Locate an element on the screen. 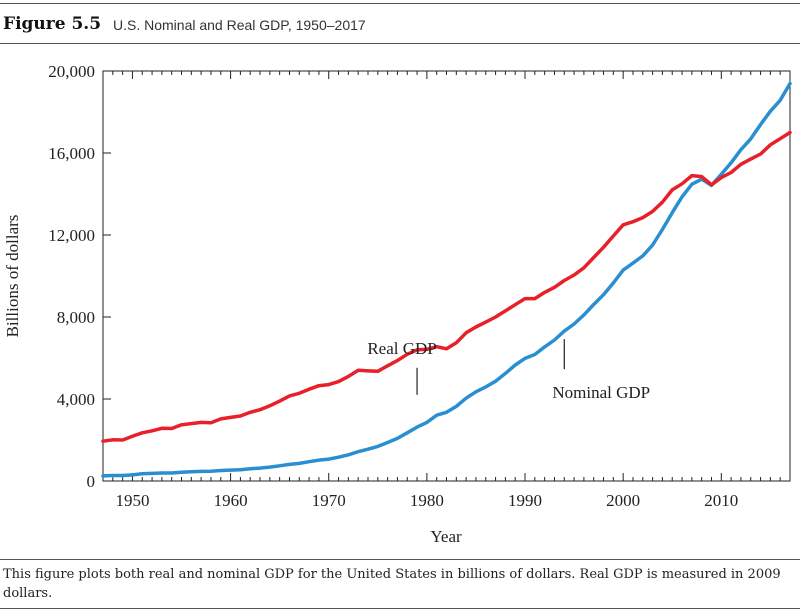 This screenshot has height=613, width=800. y-tick-label: 0 is located at coordinates (91, 481).